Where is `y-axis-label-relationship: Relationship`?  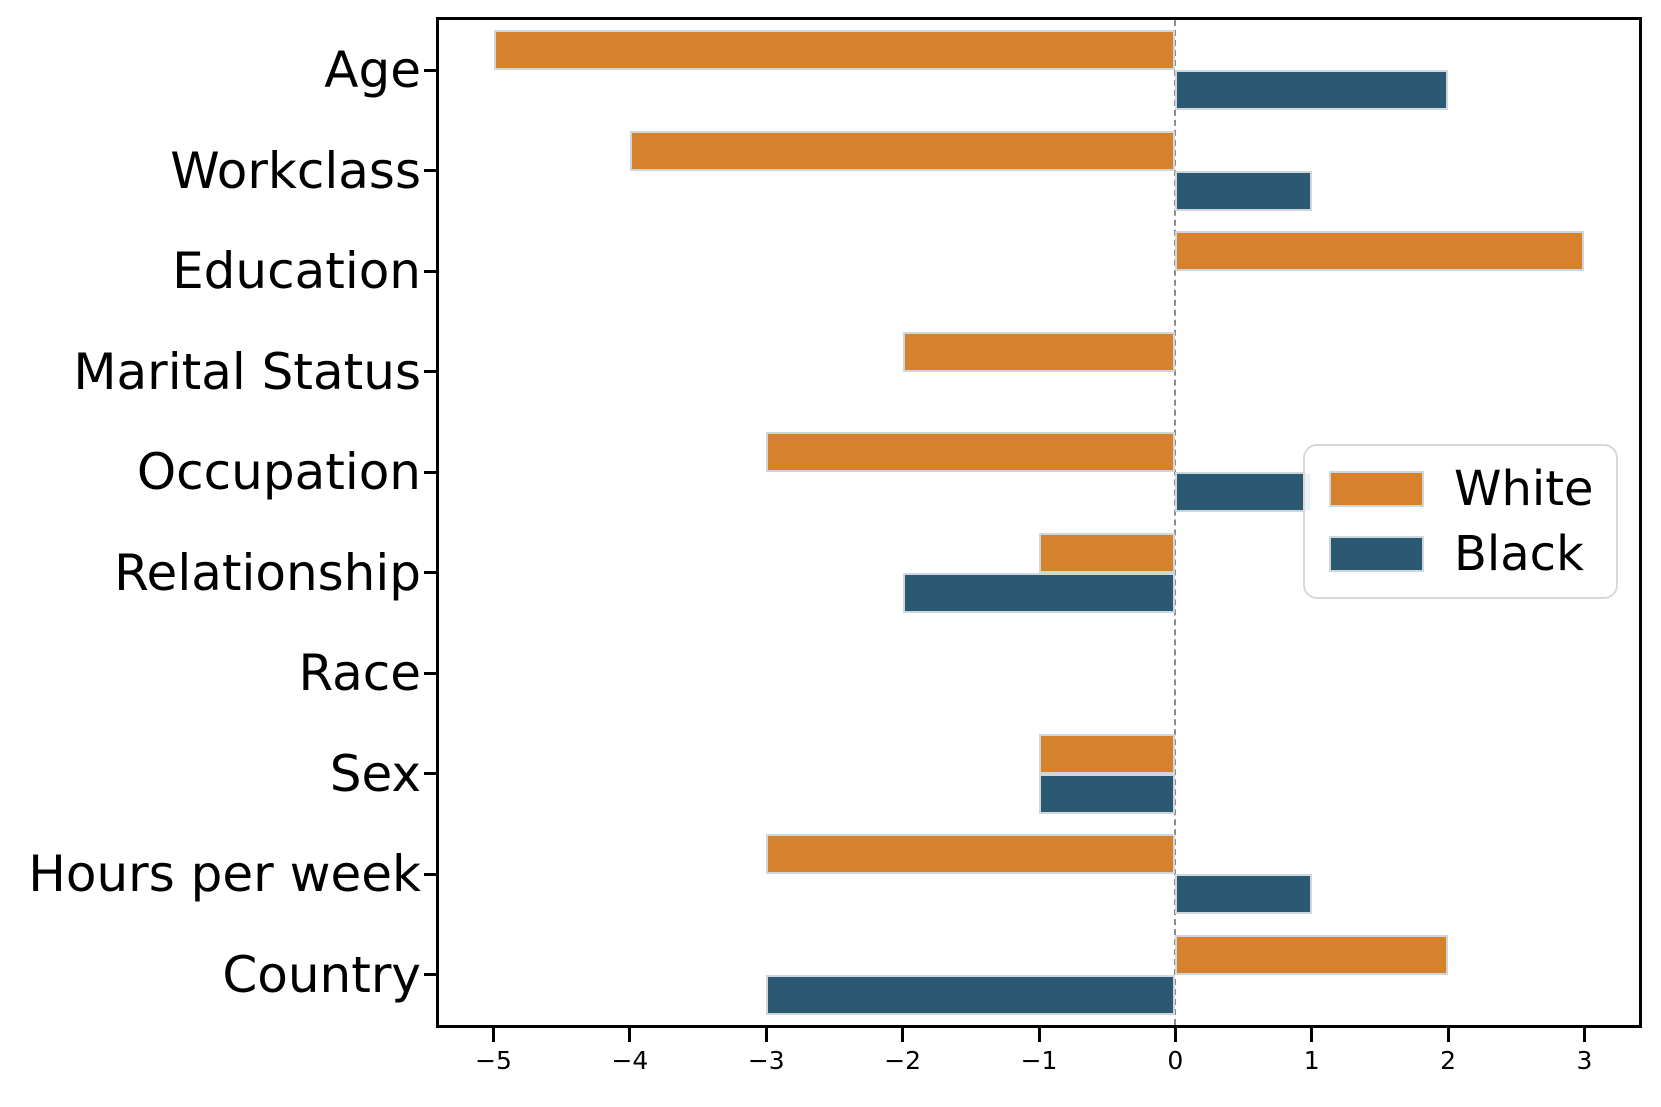
y-axis-label-relationship: Relationship is located at coordinates (267, 572).